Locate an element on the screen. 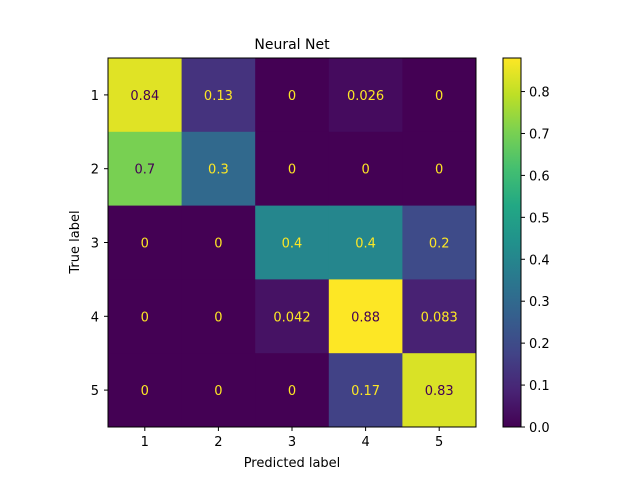 The height and width of the screenshot is (480, 640). chart-title: Neural Net is located at coordinates (292, 45).